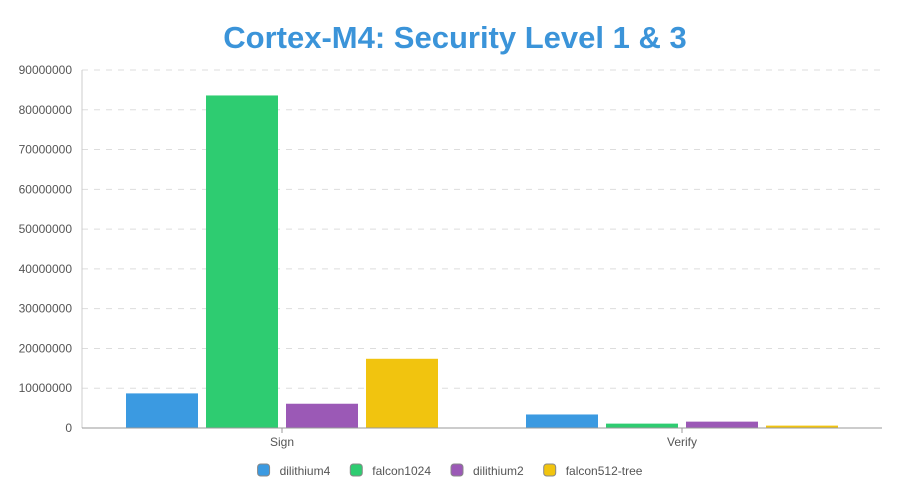  What do you see at coordinates (46, 189) in the screenshot?
I see `y-tick-label: 60000000` at bounding box center [46, 189].